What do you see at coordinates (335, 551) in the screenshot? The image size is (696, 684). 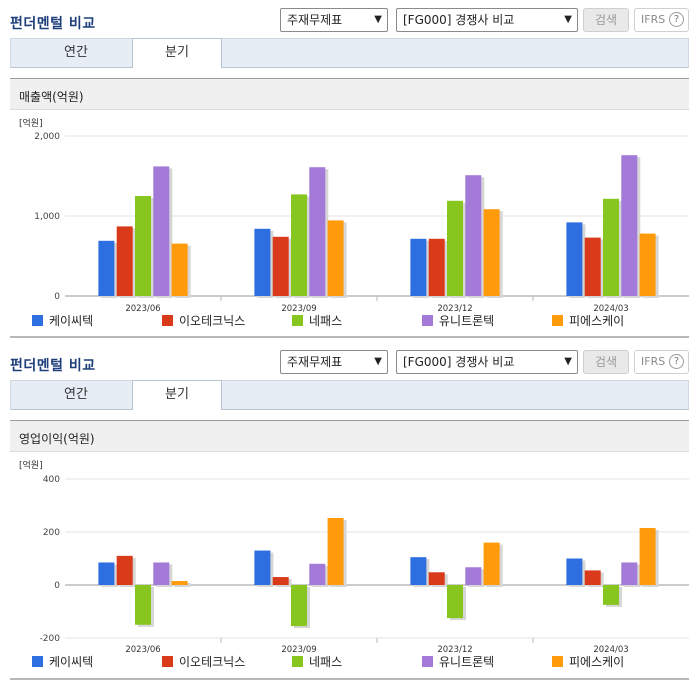 I see `bar-2023-09-s4` at bounding box center [335, 551].